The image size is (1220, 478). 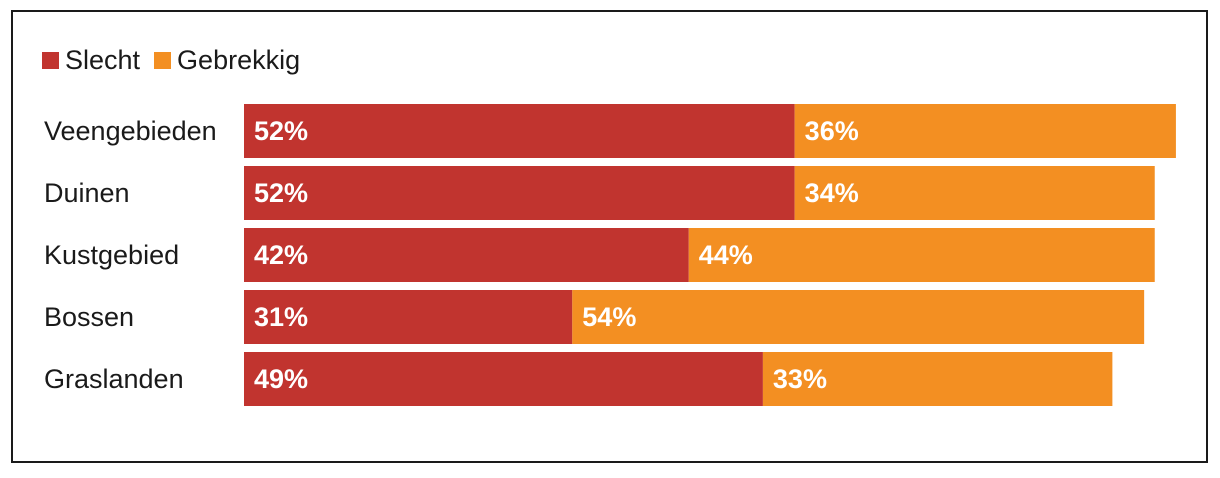 What do you see at coordinates (163, 60) in the screenshot?
I see `legend-swatch-gebrekkig` at bounding box center [163, 60].